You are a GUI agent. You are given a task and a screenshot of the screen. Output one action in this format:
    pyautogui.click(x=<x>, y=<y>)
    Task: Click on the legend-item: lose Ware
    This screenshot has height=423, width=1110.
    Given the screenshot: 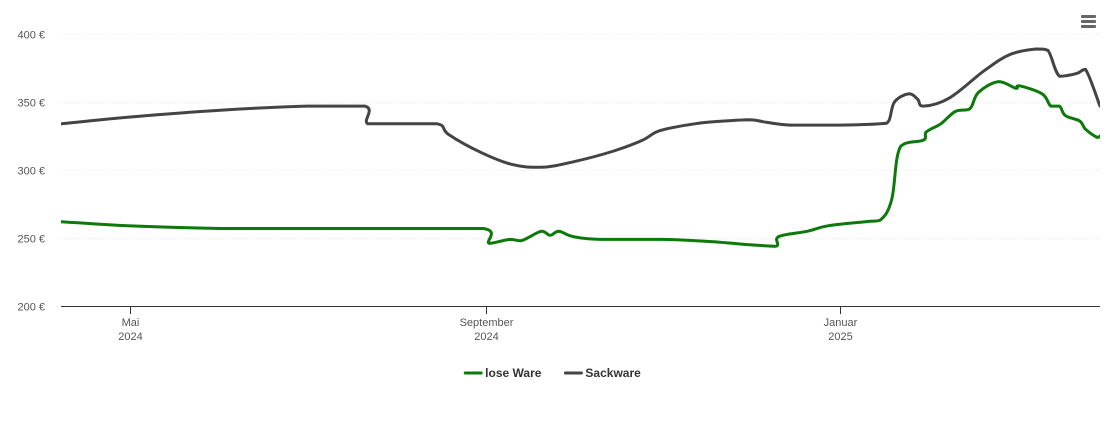 What is the action you would take?
    pyautogui.click(x=502, y=373)
    